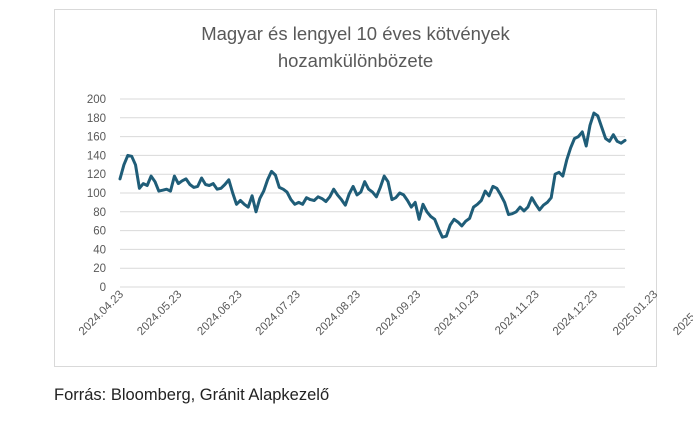 Image resolution: width=693 pixels, height=424 pixels. What do you see at coordinates (96, 156) in the screenshot?
I see `y-tick-label-7: 140` at bounding box center [96, 156].